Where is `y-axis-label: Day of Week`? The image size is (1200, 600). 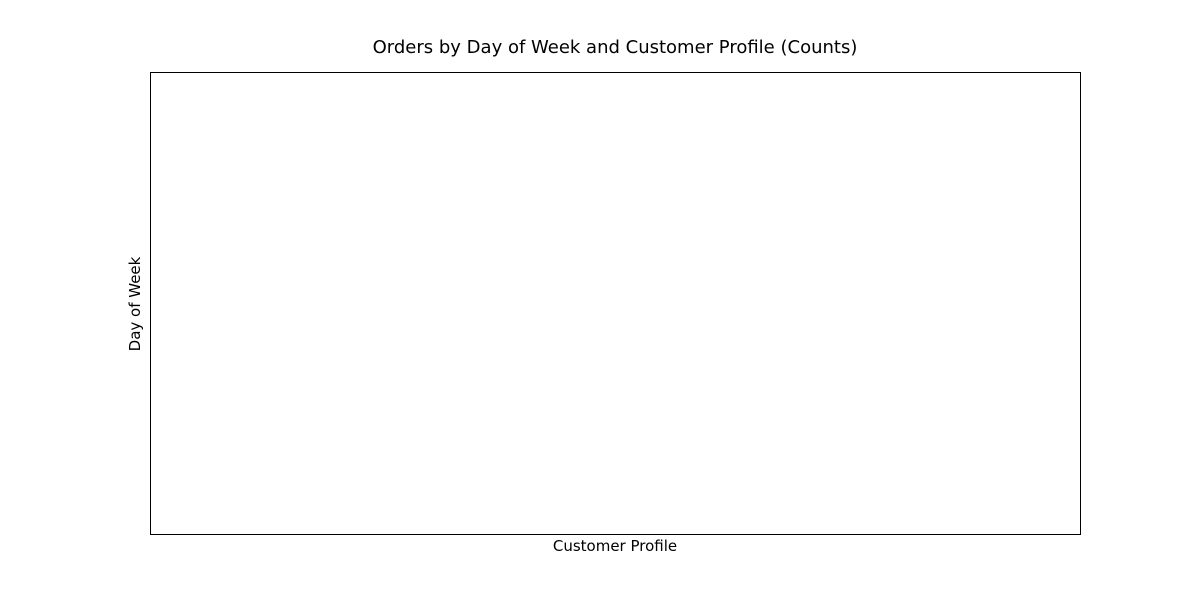 y-axis-label: Day of Week is located at coordinates (135, 304).